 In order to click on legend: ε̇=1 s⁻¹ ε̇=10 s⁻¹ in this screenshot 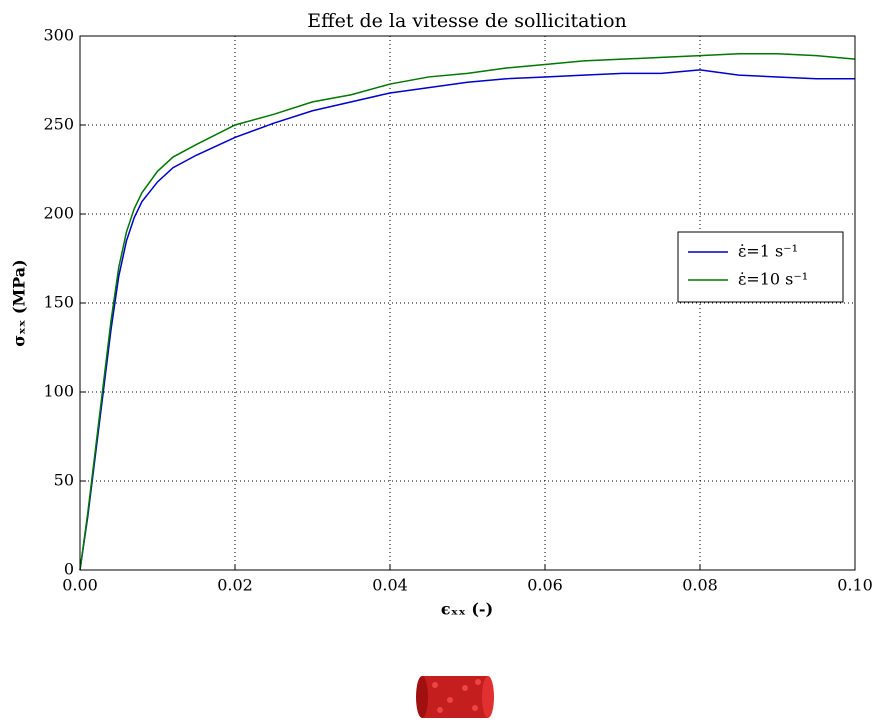, I will do `click(760, 267)`.